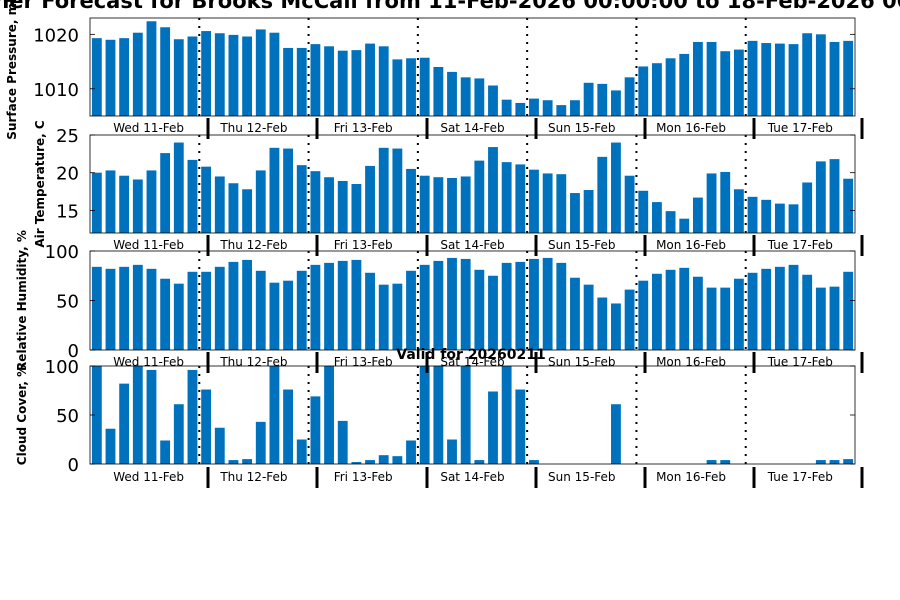  What do you see at coordinates (67, 416) in the screenshot?
I see `cloud-ytick-label: 50` at bounding box center [67, 416].